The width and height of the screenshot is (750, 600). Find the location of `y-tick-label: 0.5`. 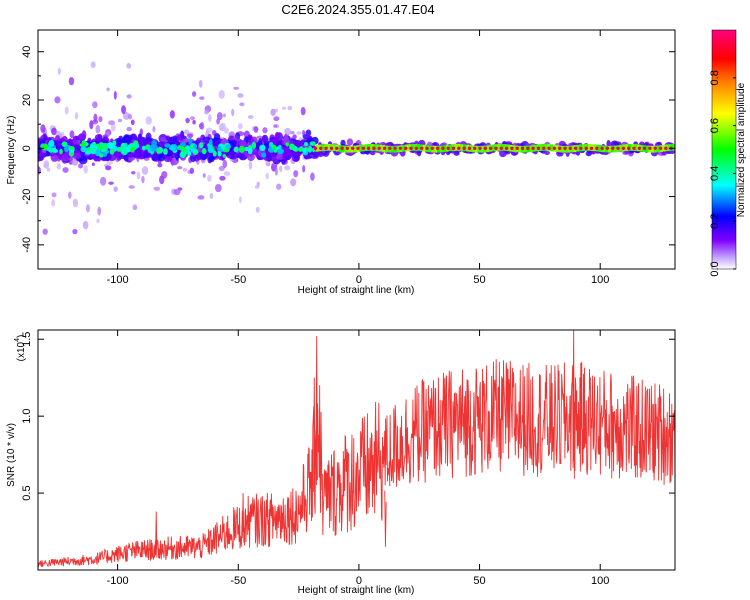

y-tick-label: 0.5 is located at coordinates (27, 492).